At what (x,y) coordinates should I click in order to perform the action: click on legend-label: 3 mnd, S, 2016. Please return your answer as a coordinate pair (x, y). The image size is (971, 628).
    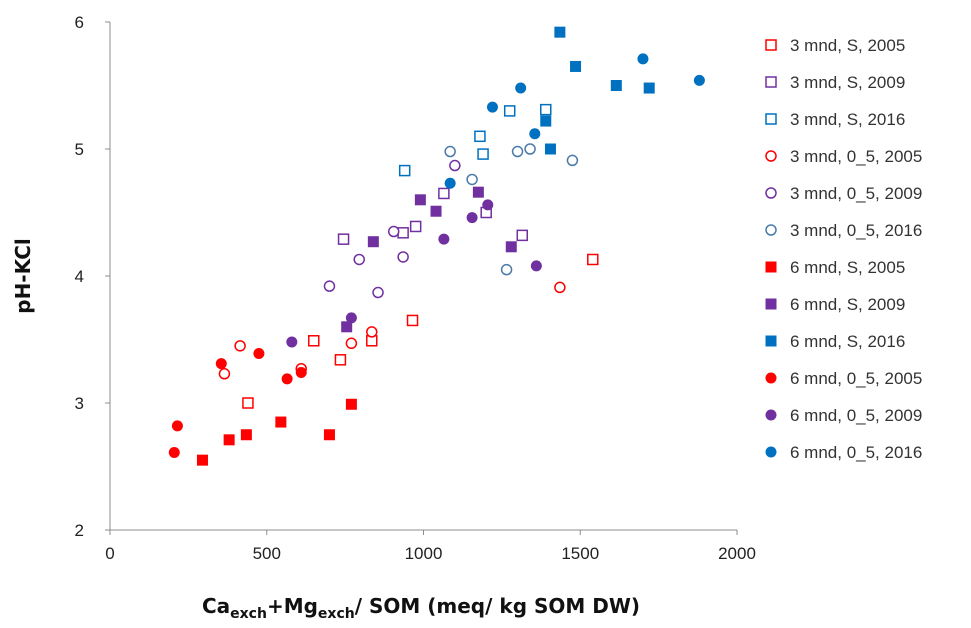
    Looking at the image, I should click on (847, 119).